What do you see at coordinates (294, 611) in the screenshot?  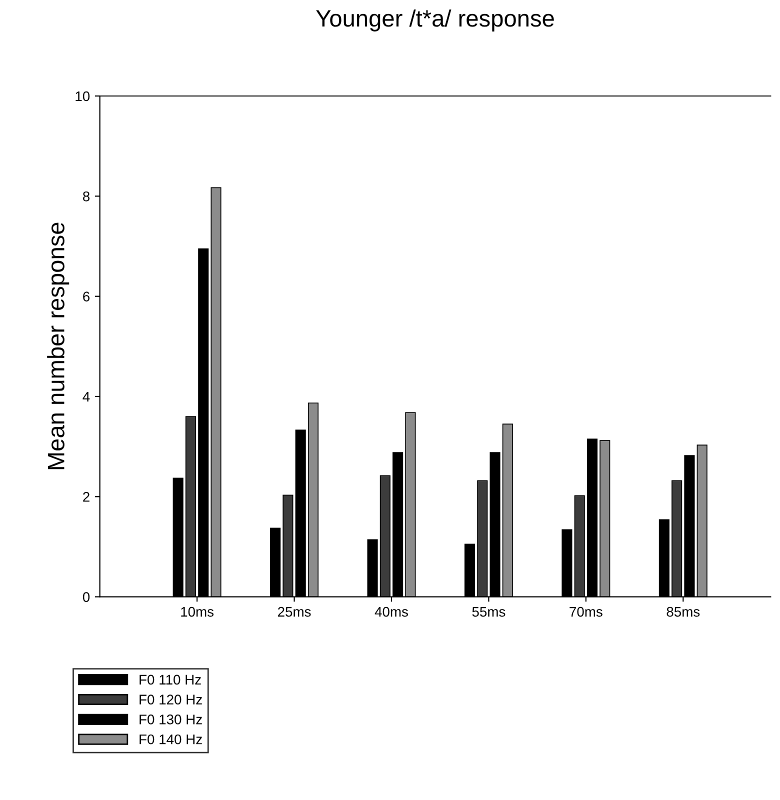 I see `x-tick-label: 25ms` at bounding box center [294, 611].